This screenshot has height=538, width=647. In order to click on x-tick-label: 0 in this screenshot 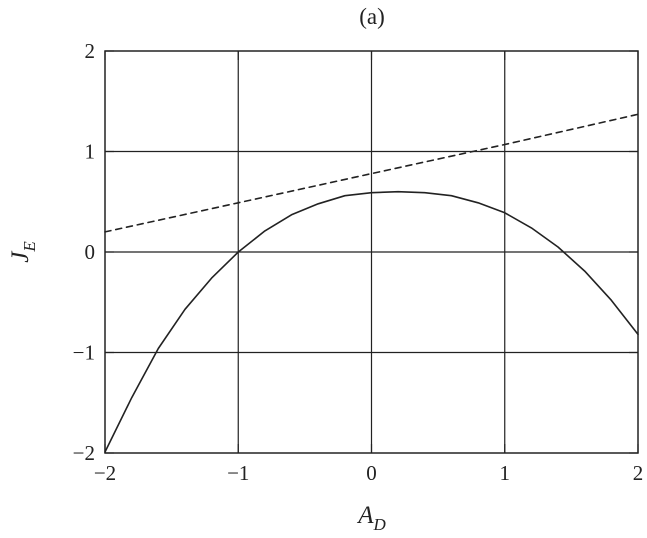, I will do `click(371, 473)`.